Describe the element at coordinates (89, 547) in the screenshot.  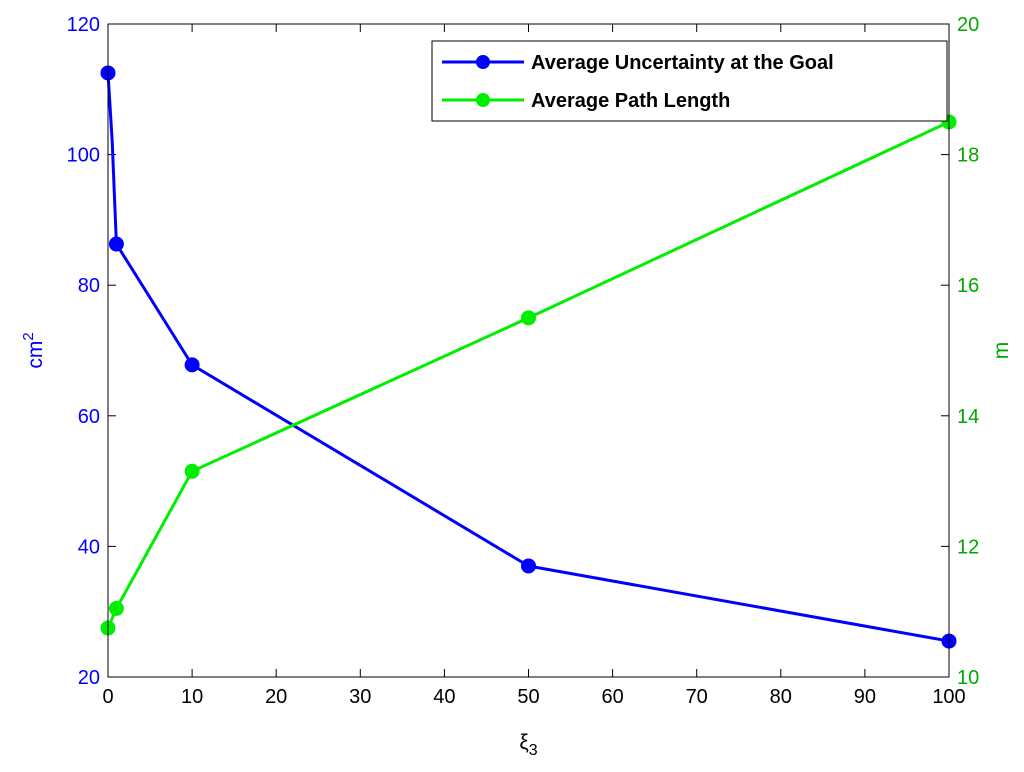
I see `y-left-tick-label: 40` at that location.